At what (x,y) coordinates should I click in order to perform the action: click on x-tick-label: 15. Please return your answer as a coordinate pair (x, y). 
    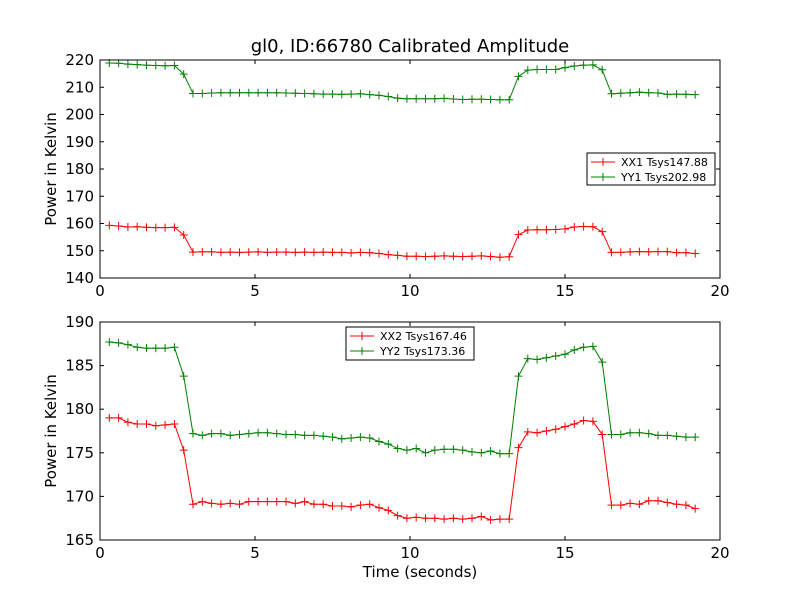
    Looking at the image, I should click on (564, 553).